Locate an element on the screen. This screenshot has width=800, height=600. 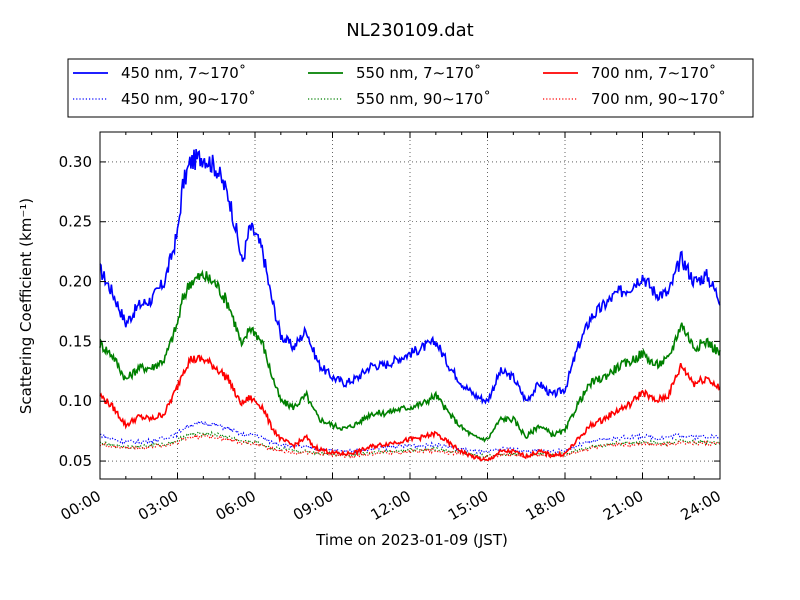
y-tick-label: 0.15 is located at coordinates (75, 341).